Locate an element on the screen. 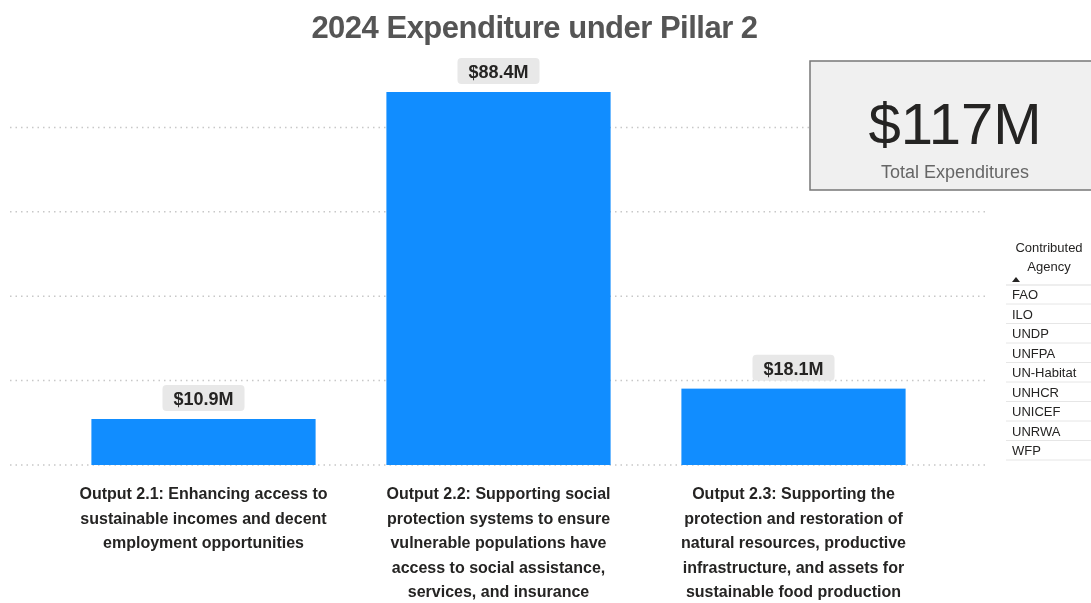 The image size is (1091, 603). text: UNHCR is located at coordinates (1035, 392).